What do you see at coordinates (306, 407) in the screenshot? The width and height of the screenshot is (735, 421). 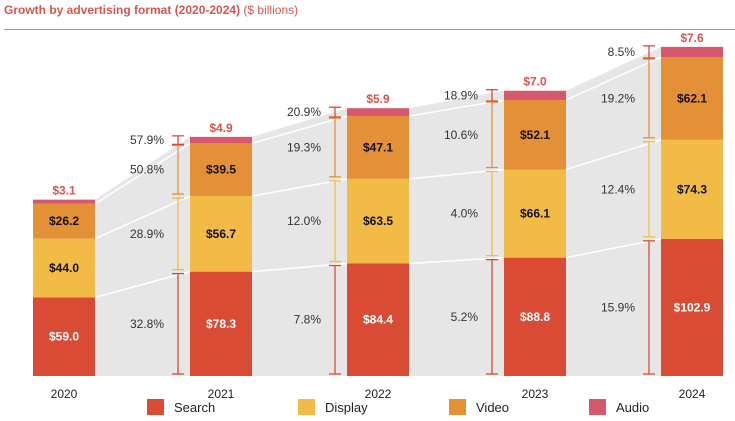 I see `legend-swatch-display` at bounding box center [306, 407].